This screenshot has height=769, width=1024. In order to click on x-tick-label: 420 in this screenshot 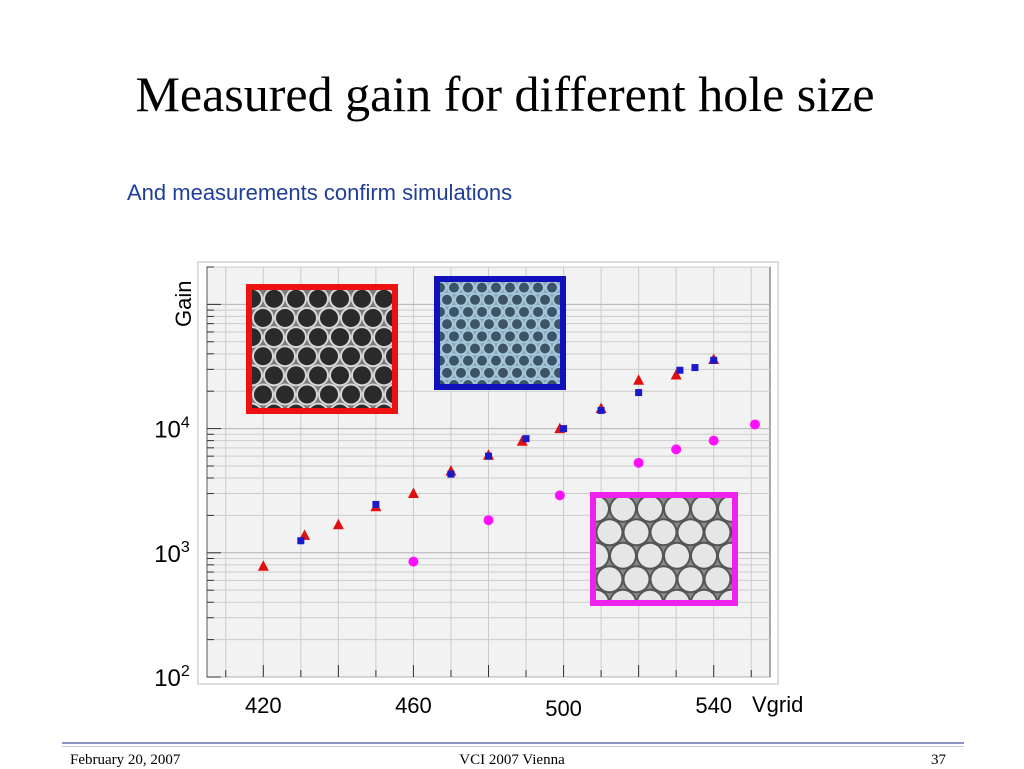, I will do `click(263, 705)`.